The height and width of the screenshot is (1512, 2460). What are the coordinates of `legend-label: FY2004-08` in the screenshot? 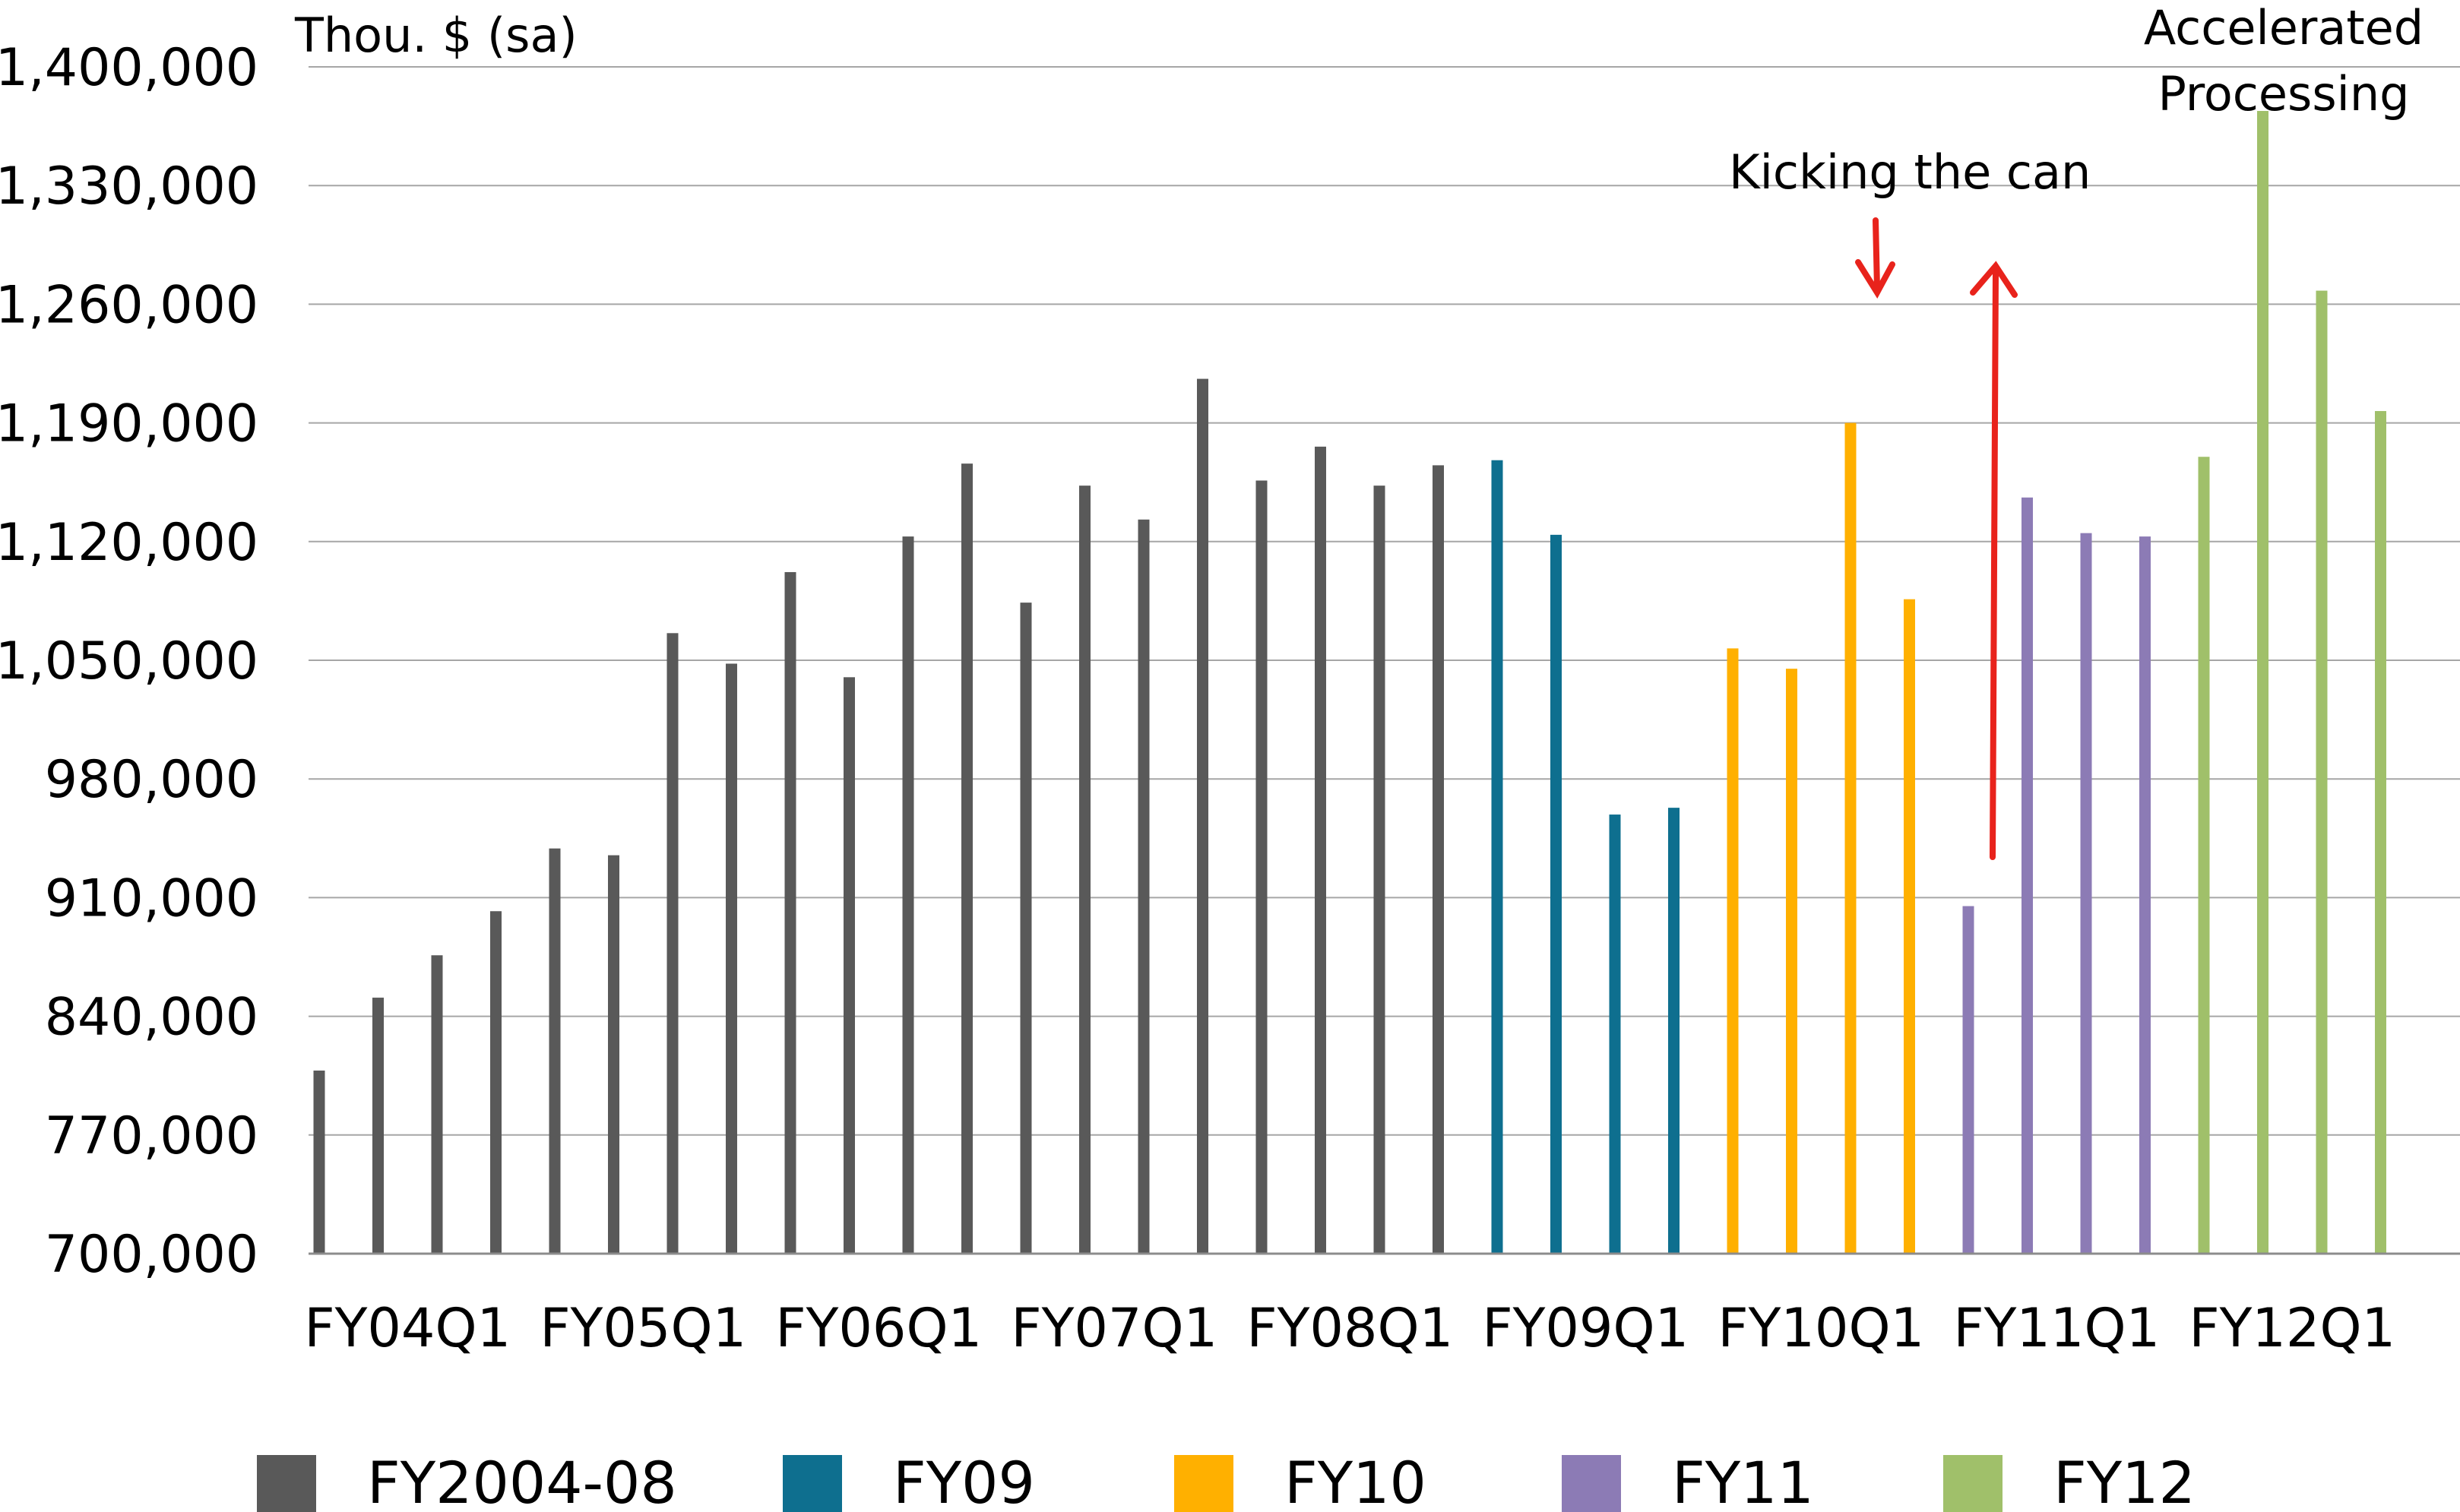 It's located at (522, 1480).